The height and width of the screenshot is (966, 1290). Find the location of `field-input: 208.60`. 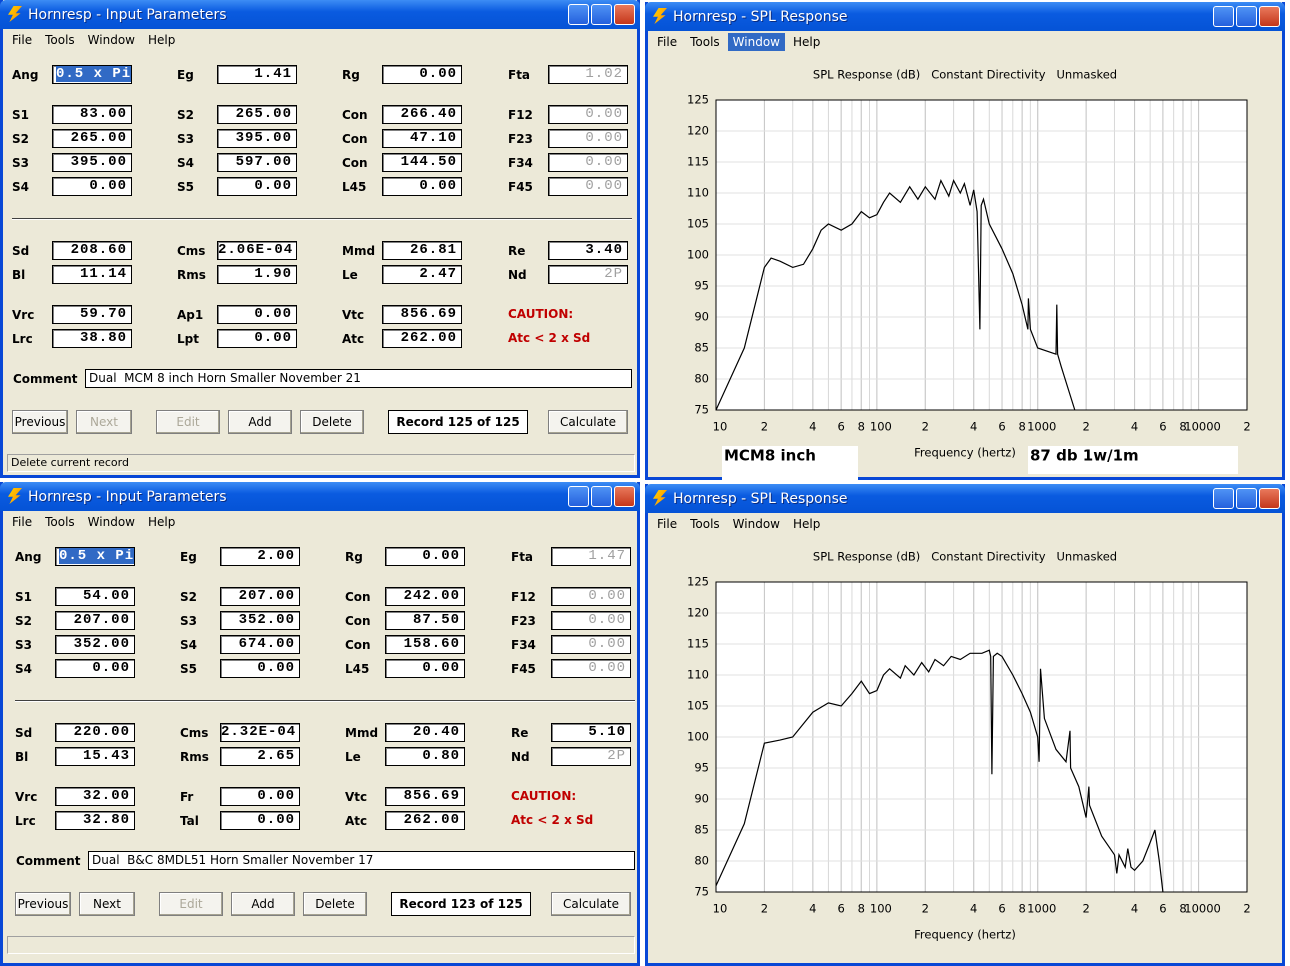

field-input: 208.60 is located at coordinates (92, 250).